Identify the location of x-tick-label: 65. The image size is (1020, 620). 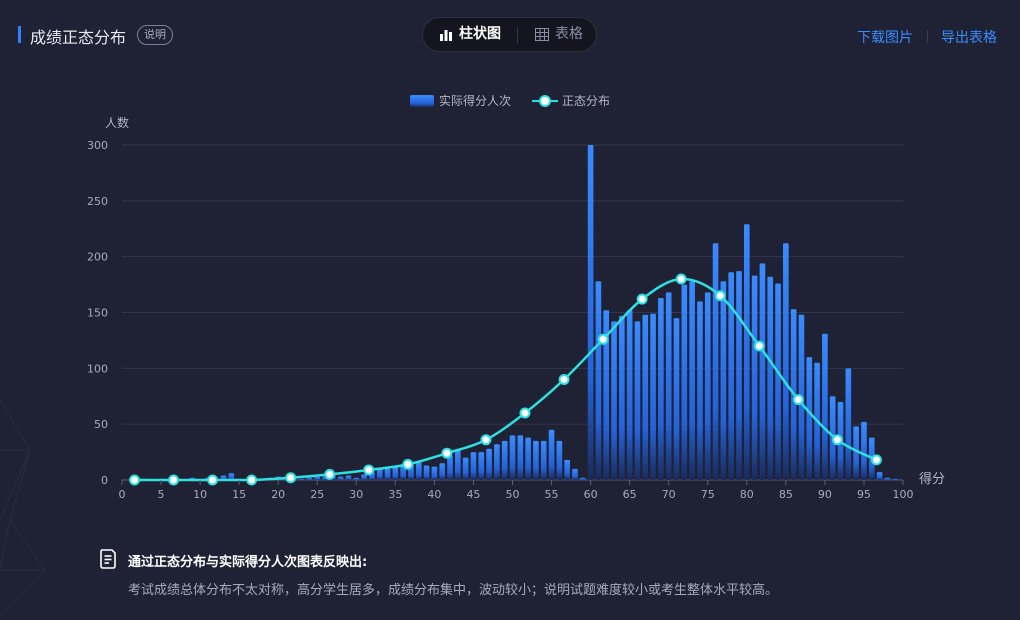
(630, 494).